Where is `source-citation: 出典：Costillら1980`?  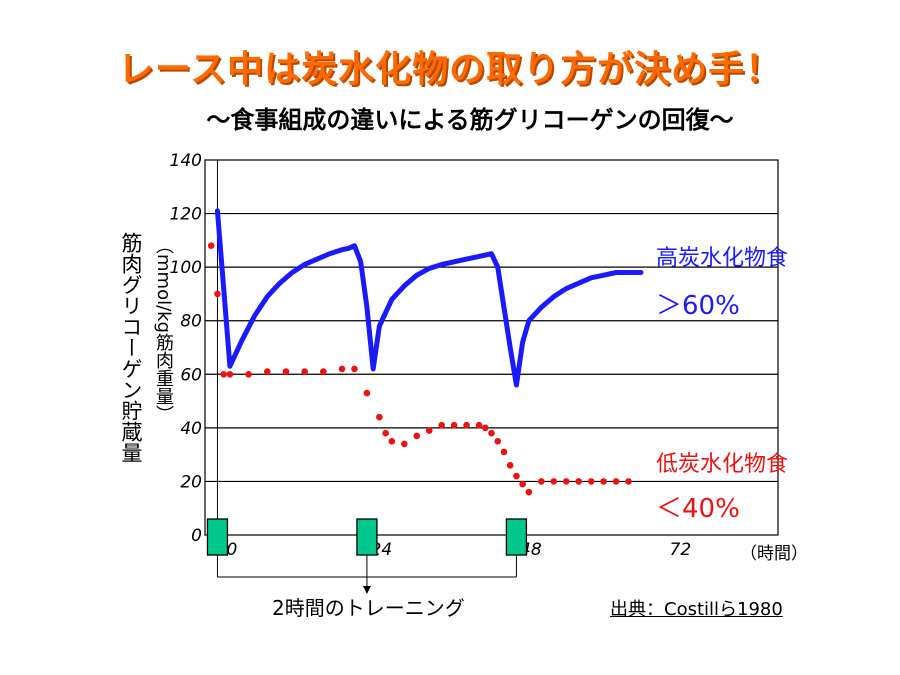
source-citation: 出典：Costillら1980 is located at coordinates (696, 609).